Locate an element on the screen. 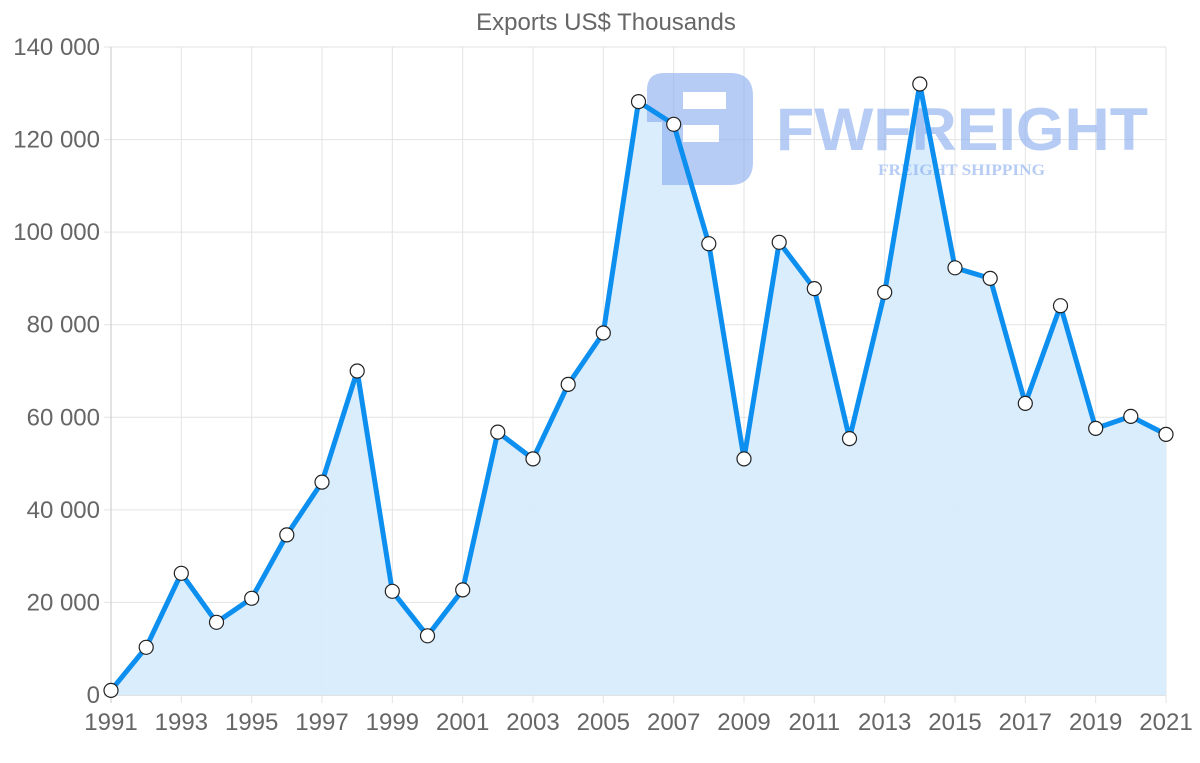  data-point-2014 is located at coordinates (920, 84).